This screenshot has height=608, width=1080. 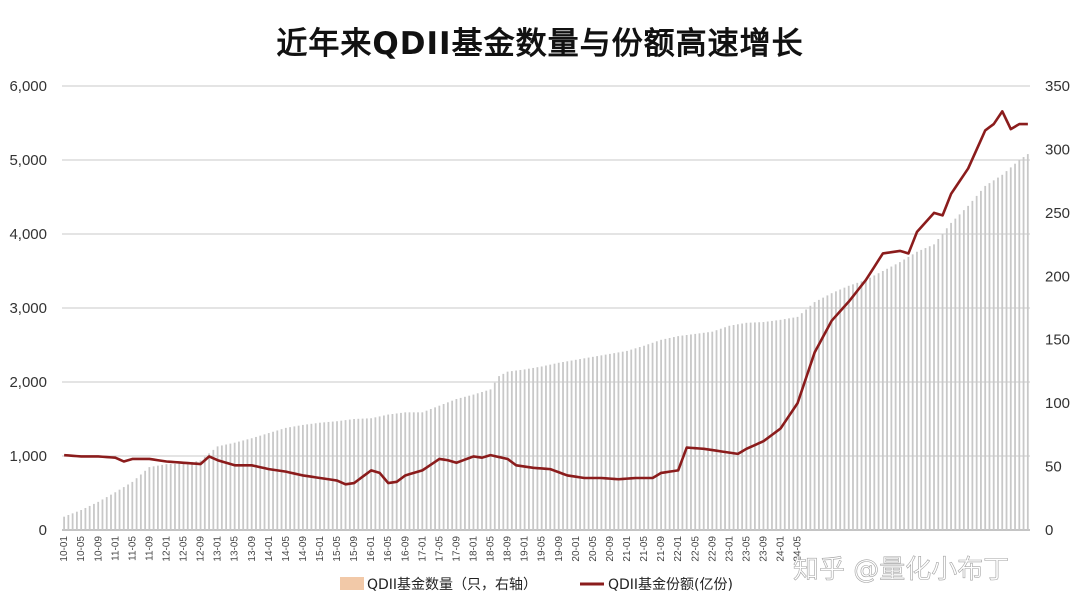 I want to click on x-axis-tick-label: 23-05, so click(x=746, y=549).